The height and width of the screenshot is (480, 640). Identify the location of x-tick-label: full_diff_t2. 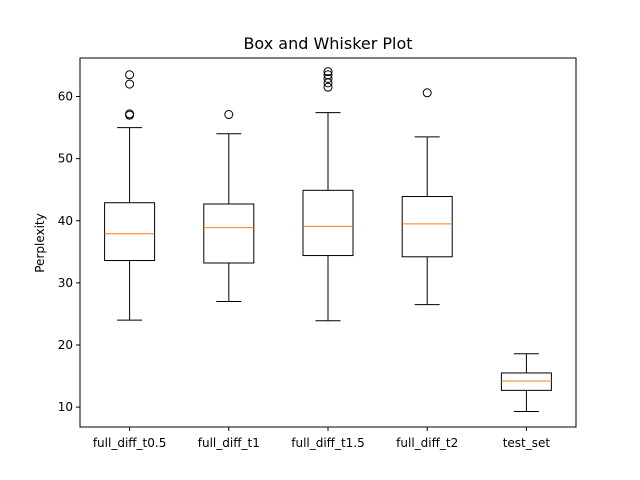
(427, 443).